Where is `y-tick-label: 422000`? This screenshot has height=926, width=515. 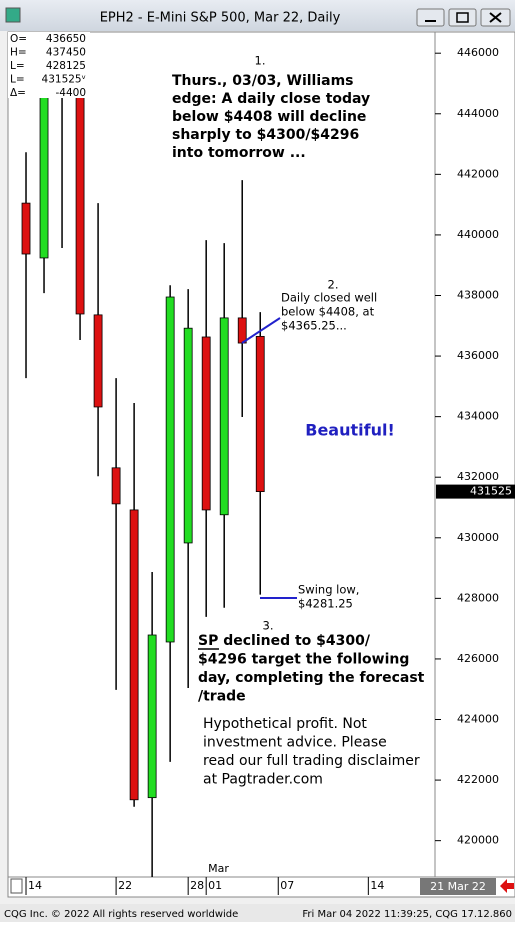
y-tick-label: 422000 is located at coordinates (478, 779).